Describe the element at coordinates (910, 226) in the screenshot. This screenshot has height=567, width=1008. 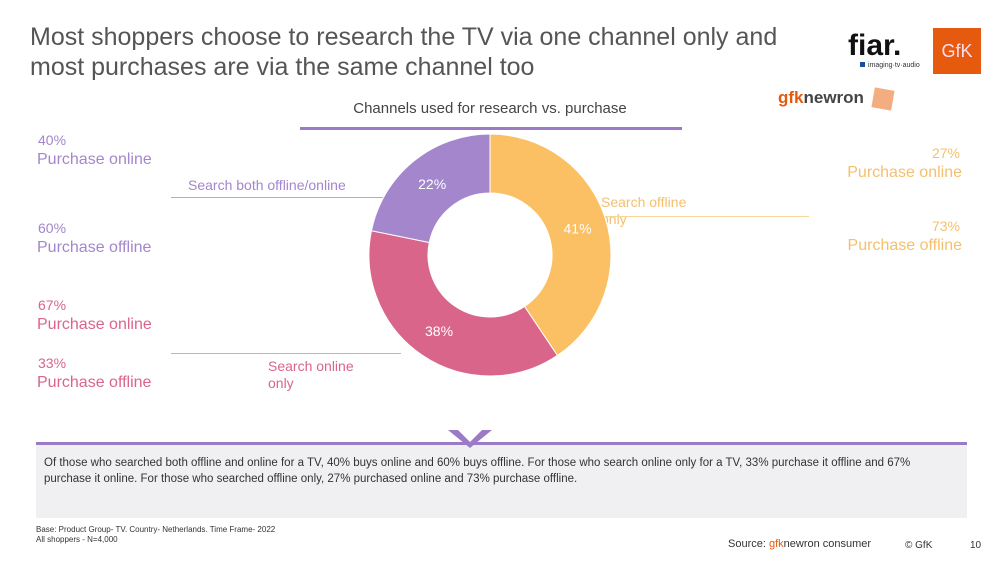
I see `offline-only-offline-pct-group: 73%` at that location.